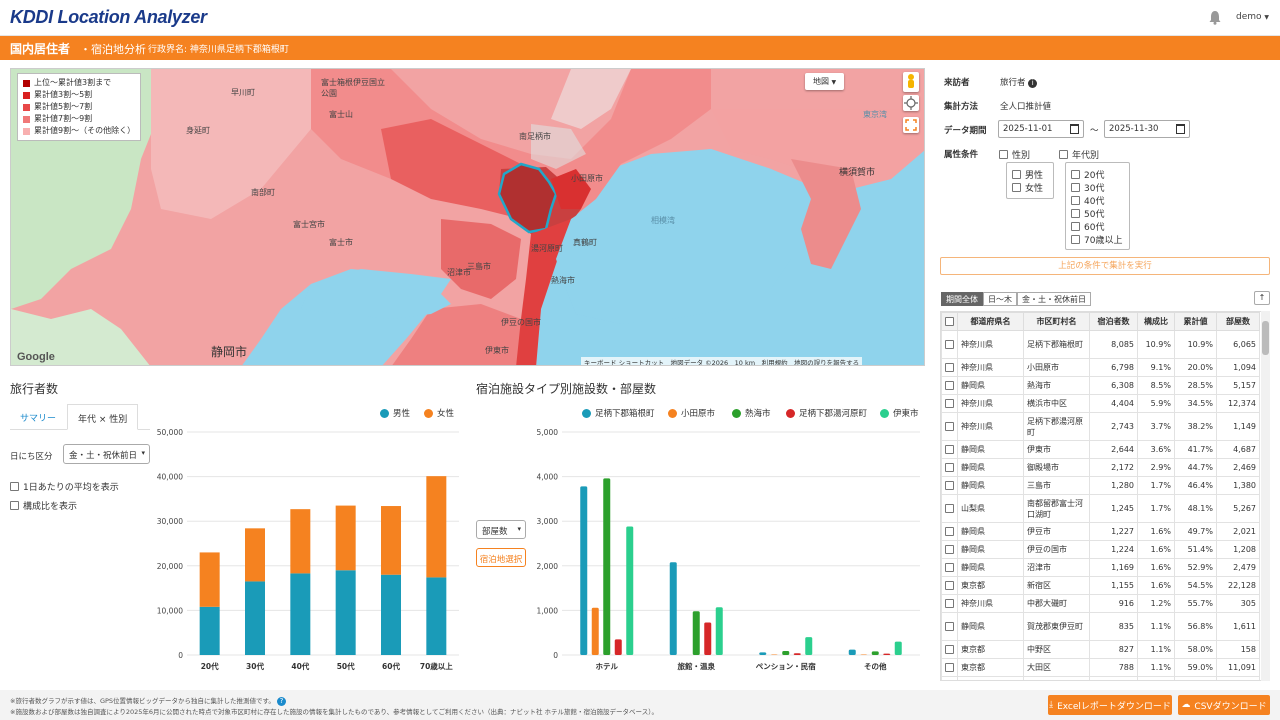 The width and height of the screenshot is (1280, 720). Describe the element at coordinates (630, 590) in the screenshot. I see `bar-伊東市-ホテル` at that location.